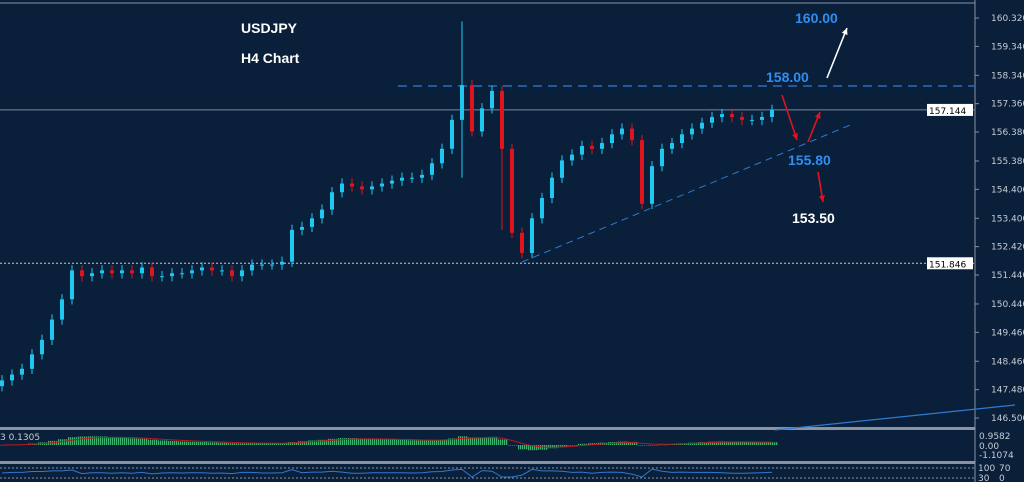  I want to click on y-tick-label: 155.380, so click(1007, 162).